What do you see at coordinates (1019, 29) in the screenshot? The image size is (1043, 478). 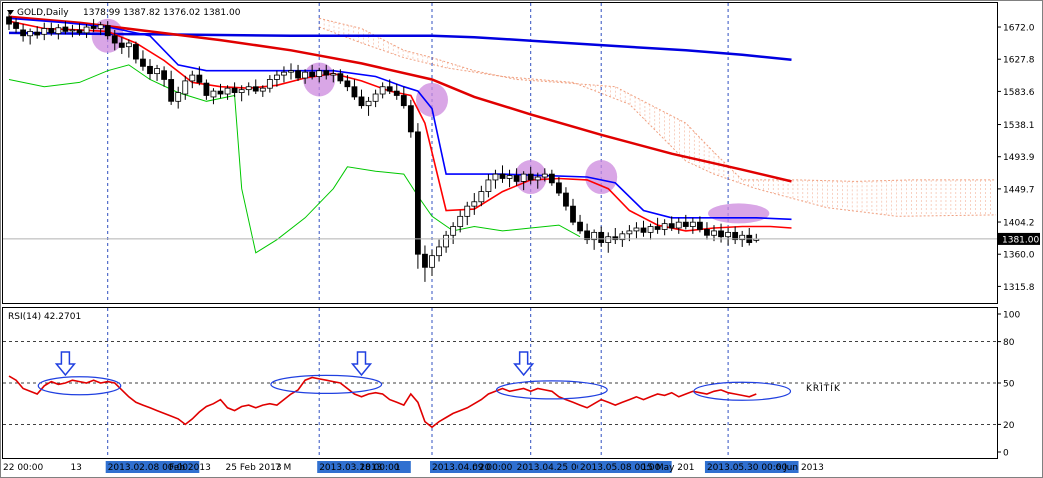 I see `price-tick-label: 1672.0` at bounding box center [1019, 29].